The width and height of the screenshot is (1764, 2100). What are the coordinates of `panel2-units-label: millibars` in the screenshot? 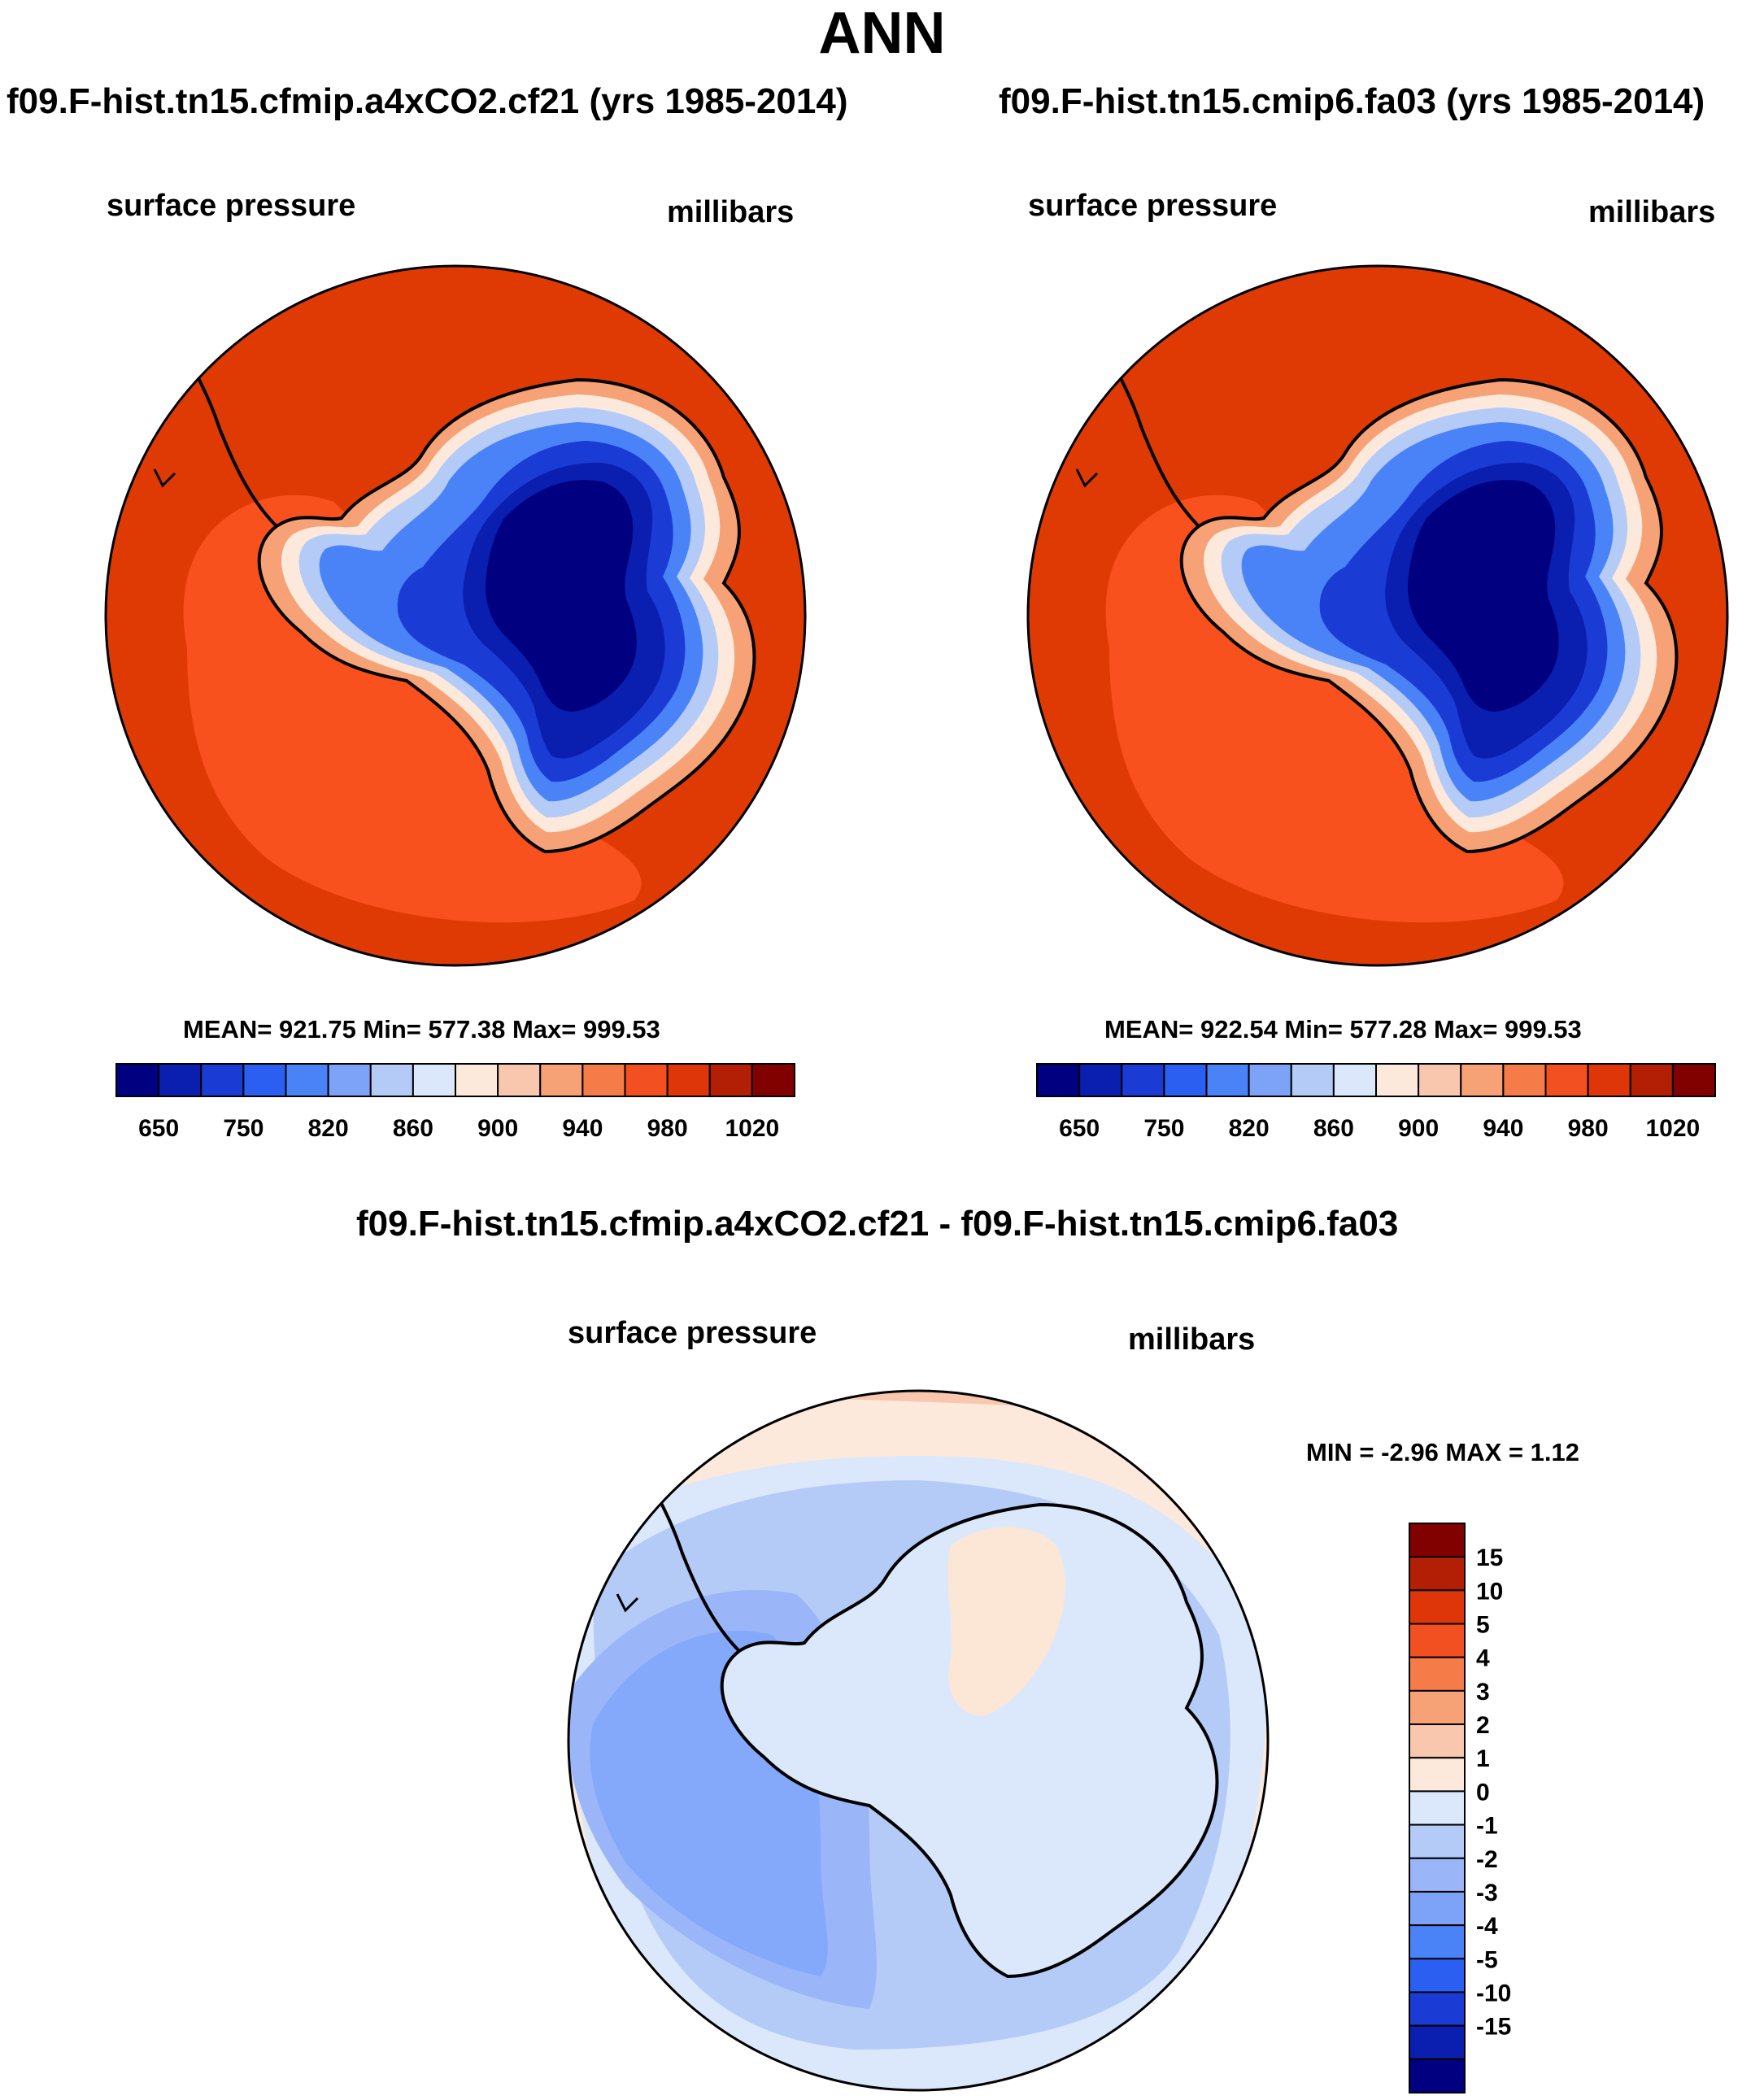 It's located at (1652, 212).